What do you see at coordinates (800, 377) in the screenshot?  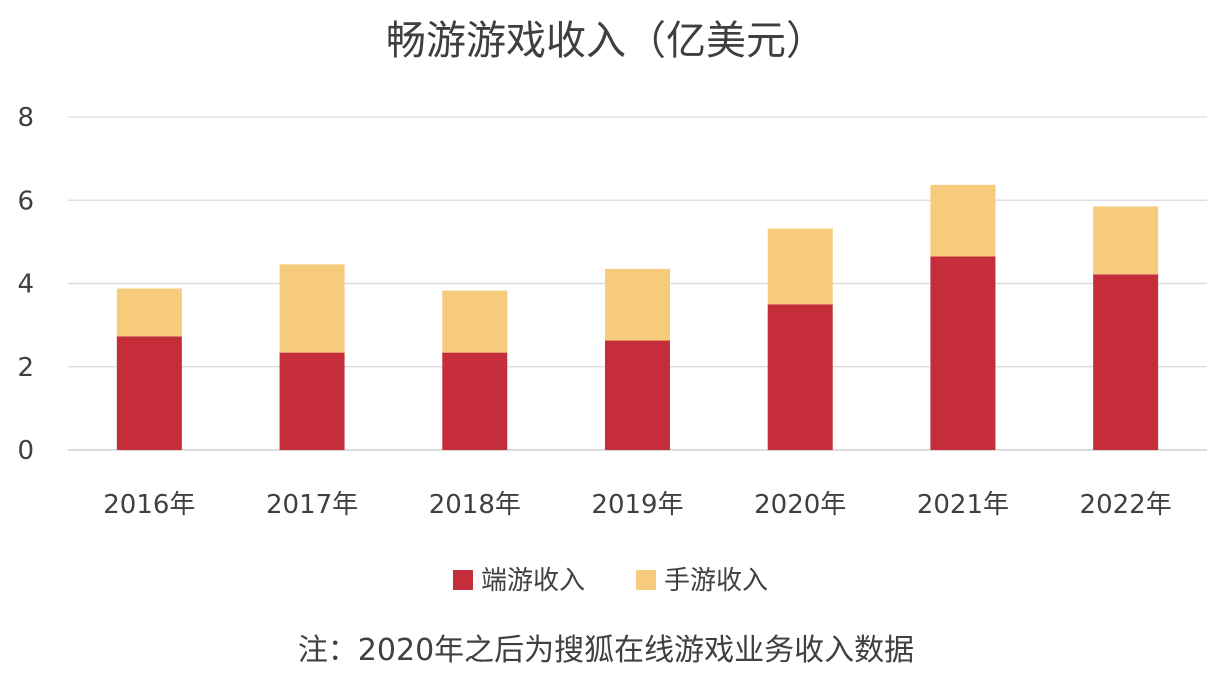 I see `bar-pc-2020年` at bounding box center [800, 377].